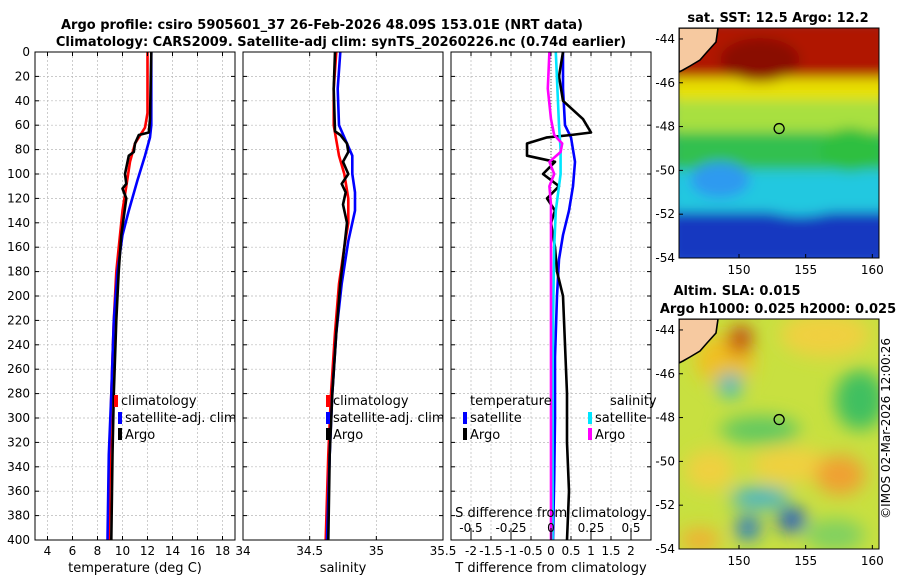 This screenshot has height=580, width=900. What do you see at coordinates (591, 551) in the screenshot?
I see `x-tick-label: 1` at bounding box center [591, 551].